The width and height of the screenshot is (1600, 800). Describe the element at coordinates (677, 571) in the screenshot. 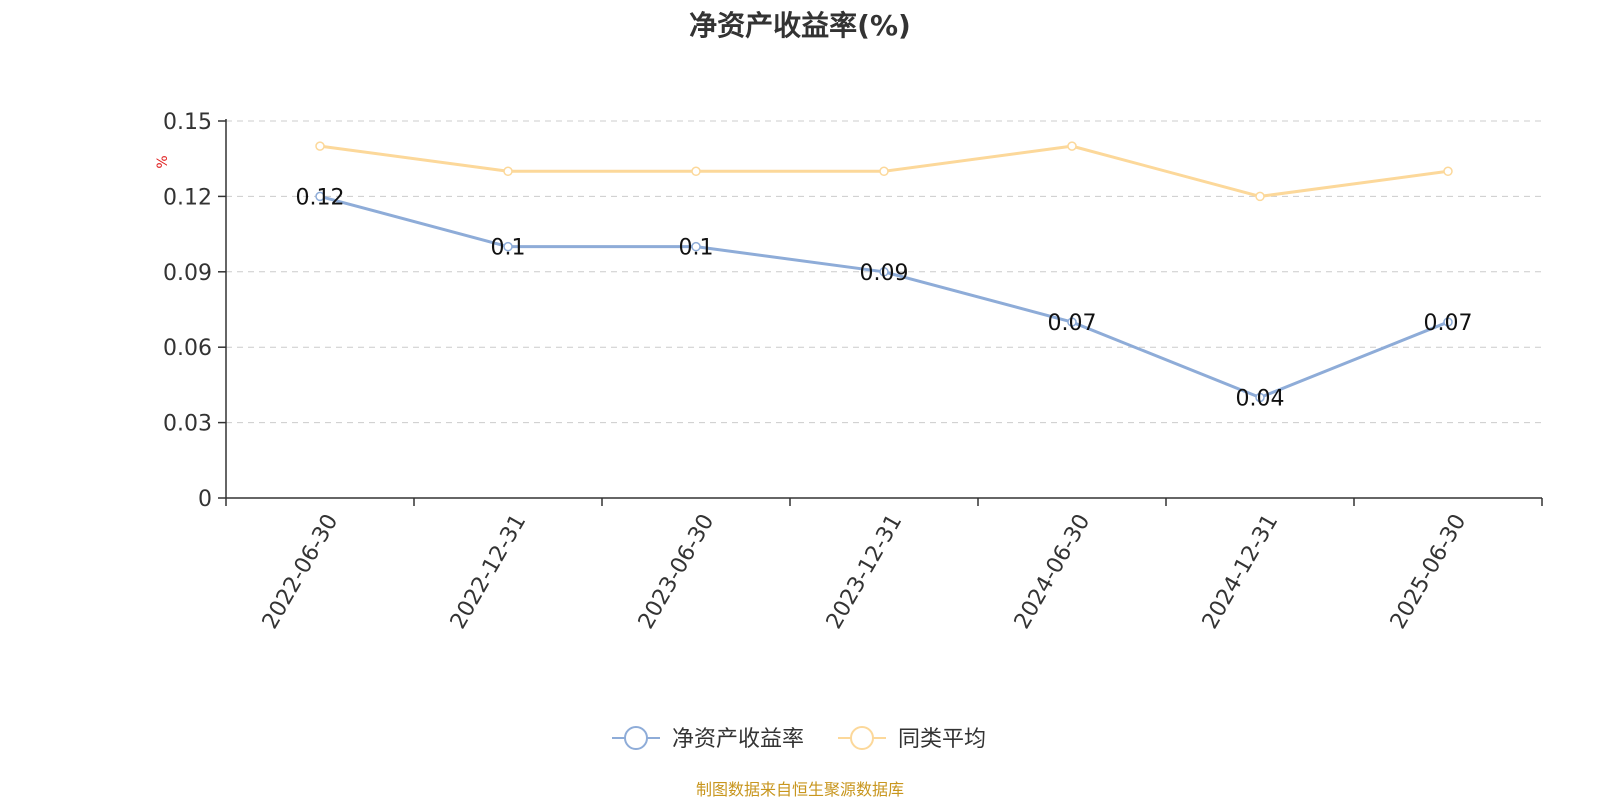

I see `x-tick-label: 2023-06-30` at that location.